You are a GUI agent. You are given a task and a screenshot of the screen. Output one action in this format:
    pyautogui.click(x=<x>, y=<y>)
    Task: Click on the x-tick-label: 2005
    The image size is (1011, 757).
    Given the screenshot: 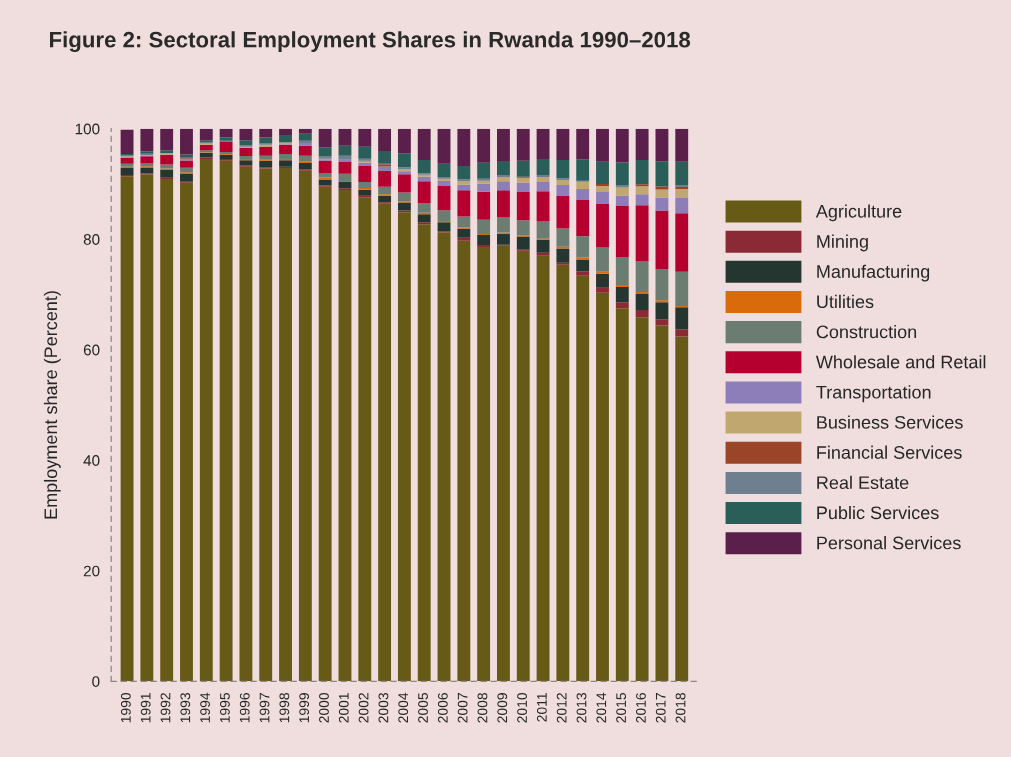 What is the action you would take?
    pyautogui.click(x=423, y=707)
    